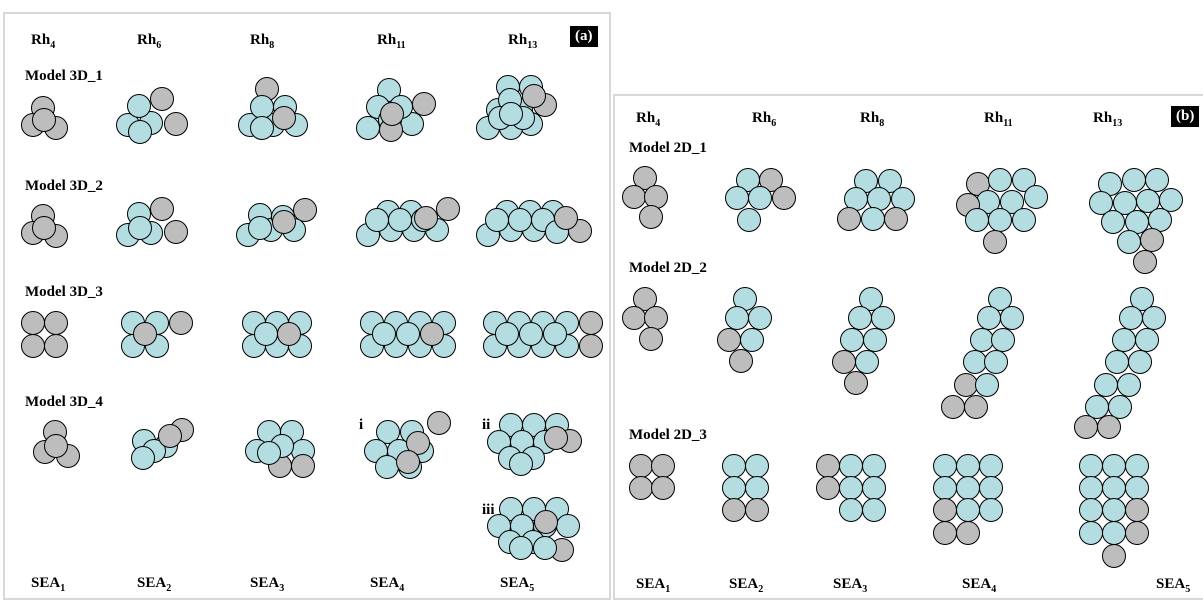  Describe the element at coordinates (64, 402) in the screenshot. I see `model-3d-4-label: Model 3D_4` at that location.